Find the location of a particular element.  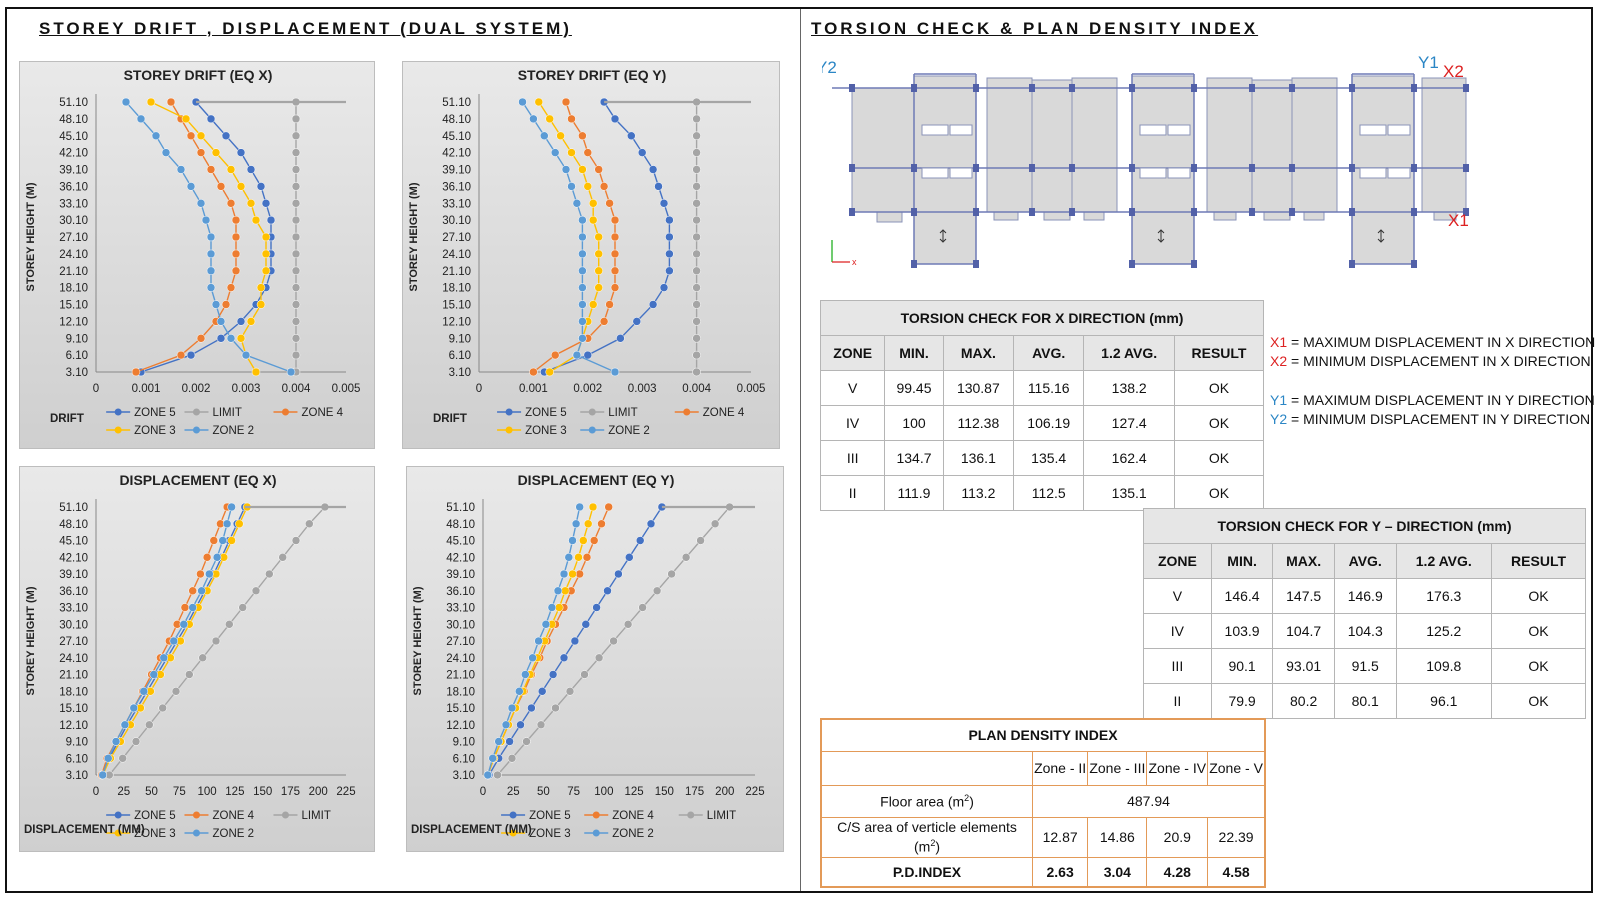

pdi-index-label: P.D.INDEX is located at coordinates (926, 872).